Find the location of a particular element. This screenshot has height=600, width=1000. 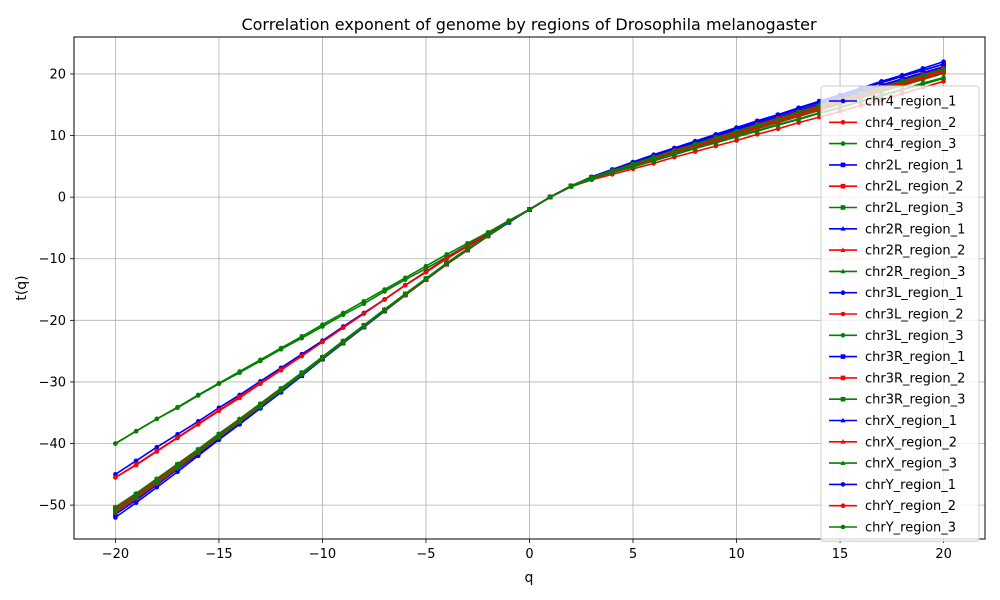

y-tick-label: 0 is located at coordinates (62, 198).